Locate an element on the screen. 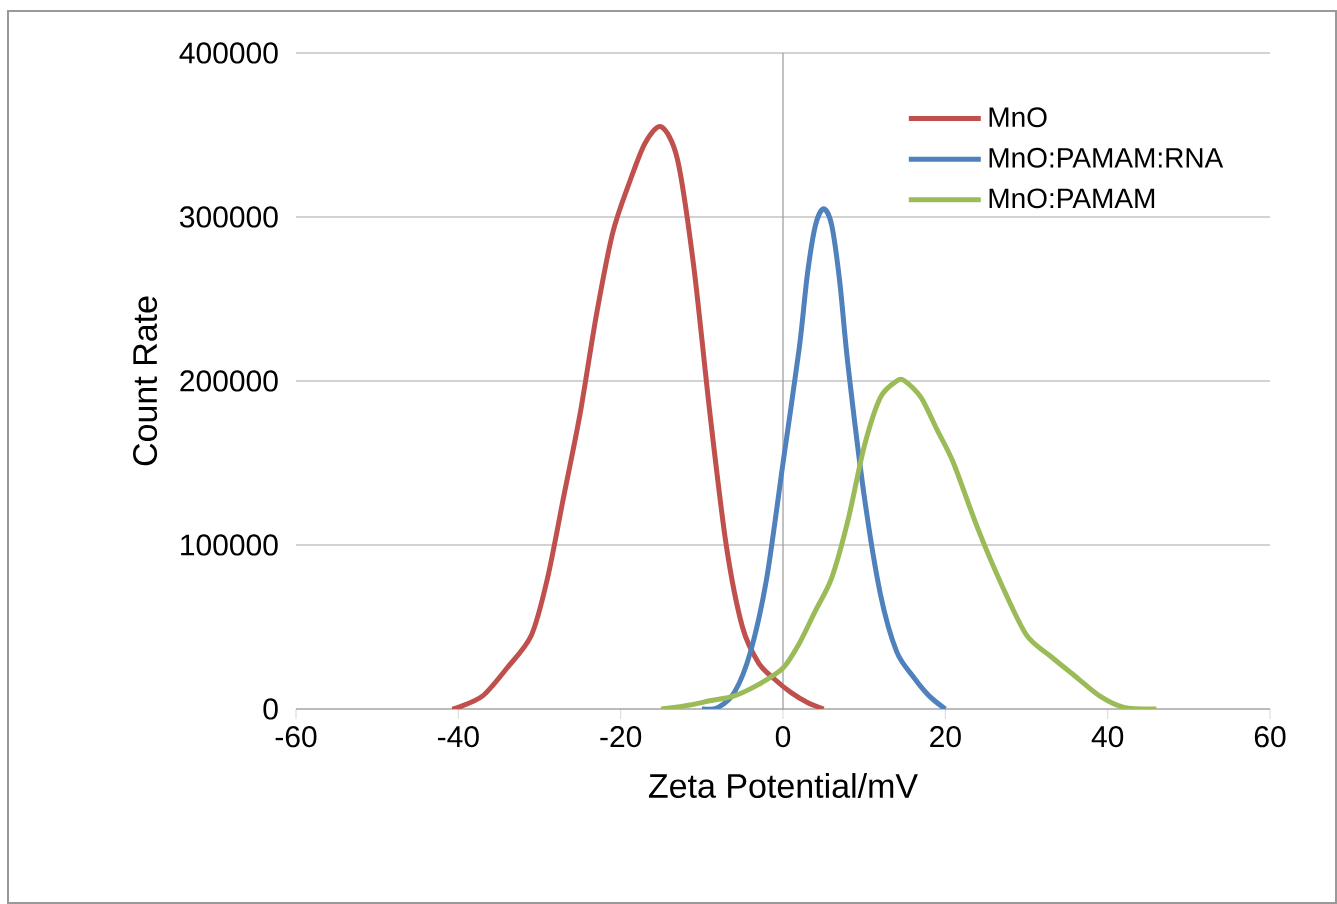 The height and width of the screenshot is (904, 1337). x-tick-label: -20 is located at coordinates (621, 737).